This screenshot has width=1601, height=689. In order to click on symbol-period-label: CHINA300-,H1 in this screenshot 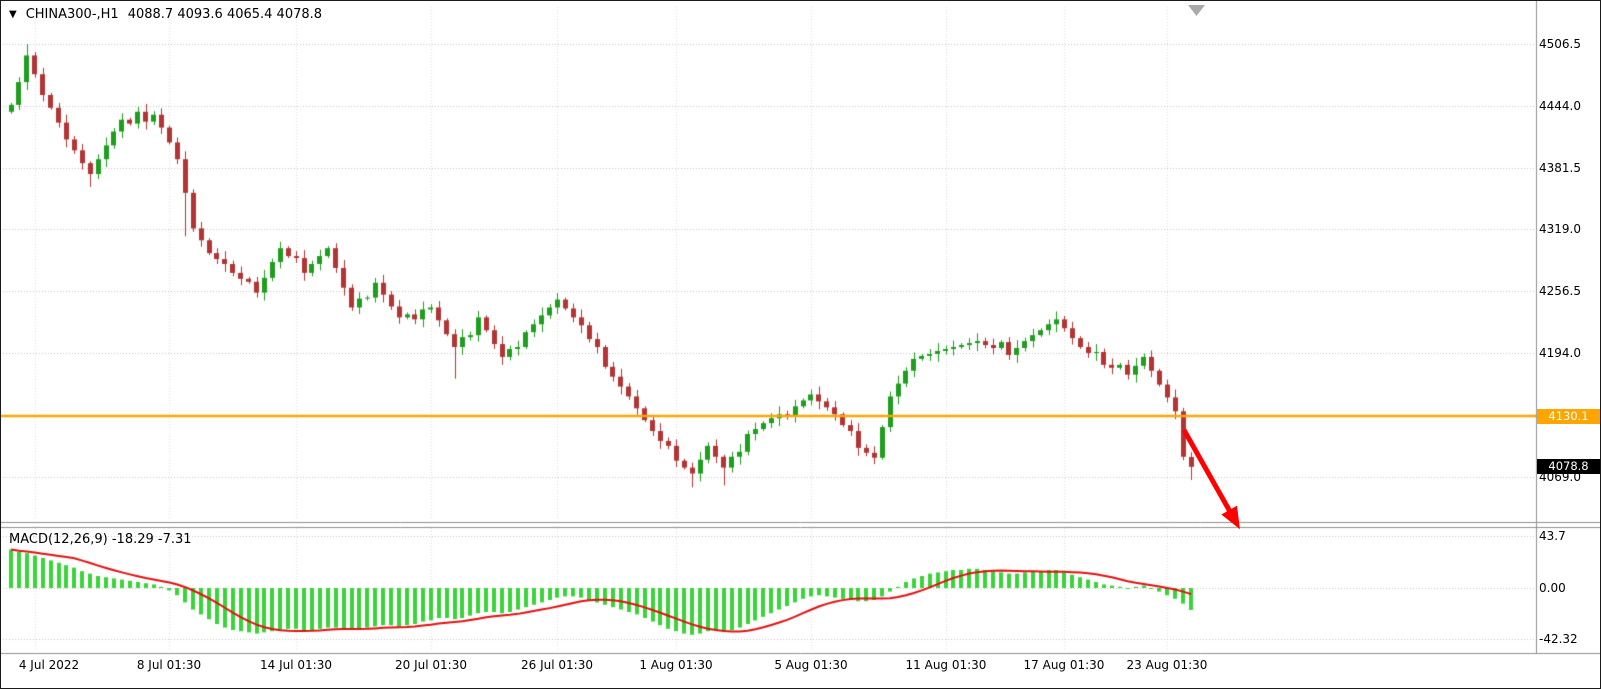, I will do `click(72, 14)`.